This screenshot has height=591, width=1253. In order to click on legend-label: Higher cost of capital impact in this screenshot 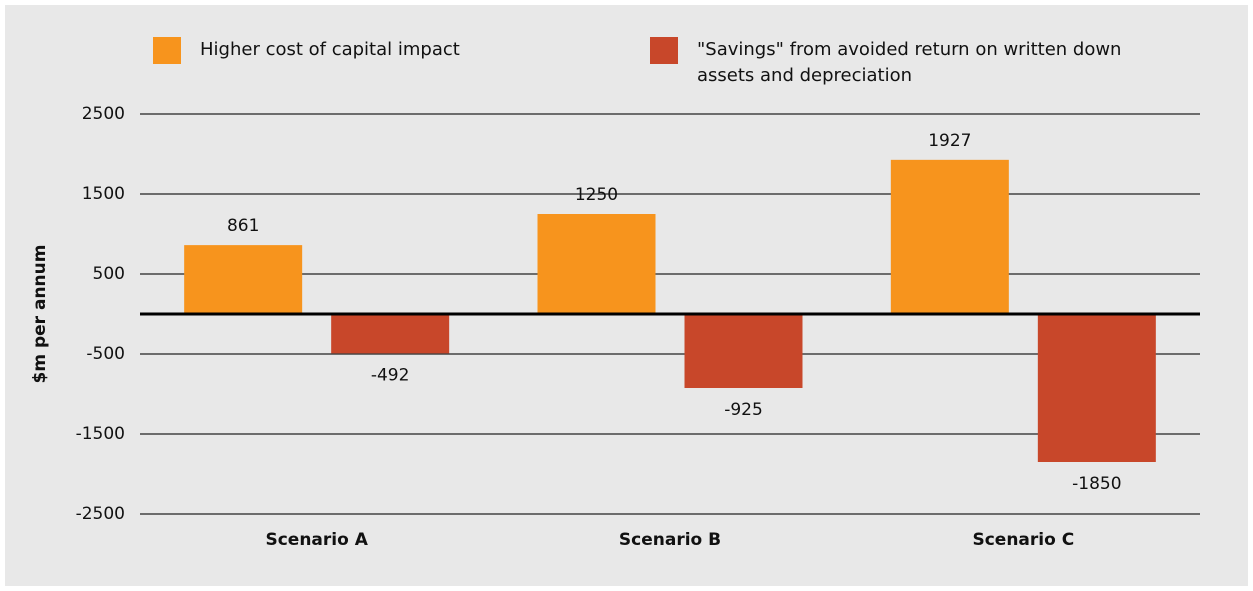, I will do `click(330, 49)`.